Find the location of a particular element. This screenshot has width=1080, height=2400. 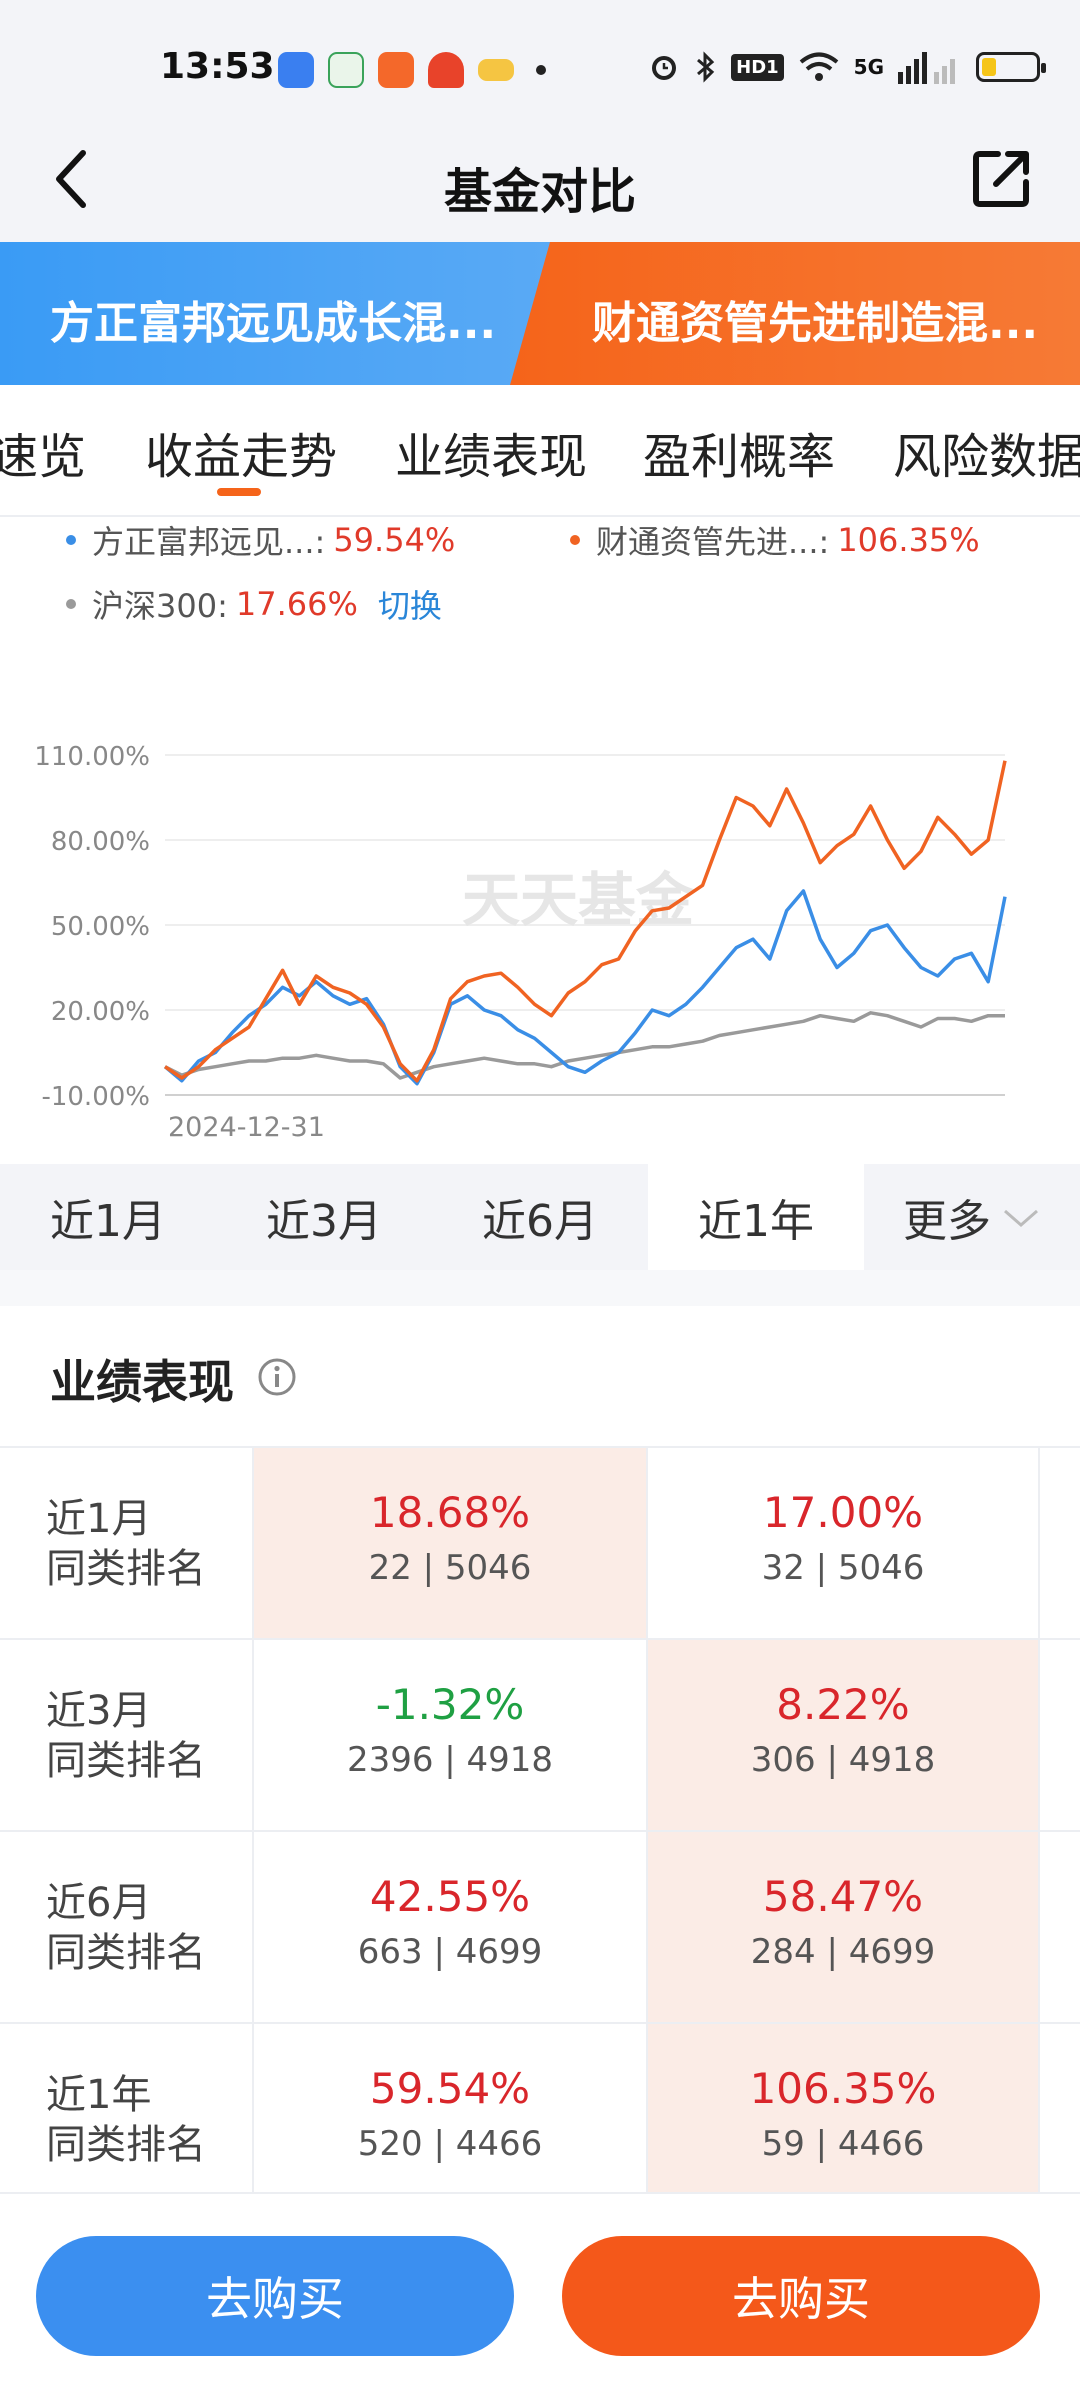

fund-b-cell: 58.47% 284 | 4699 is located at coordinates (843, 1927).